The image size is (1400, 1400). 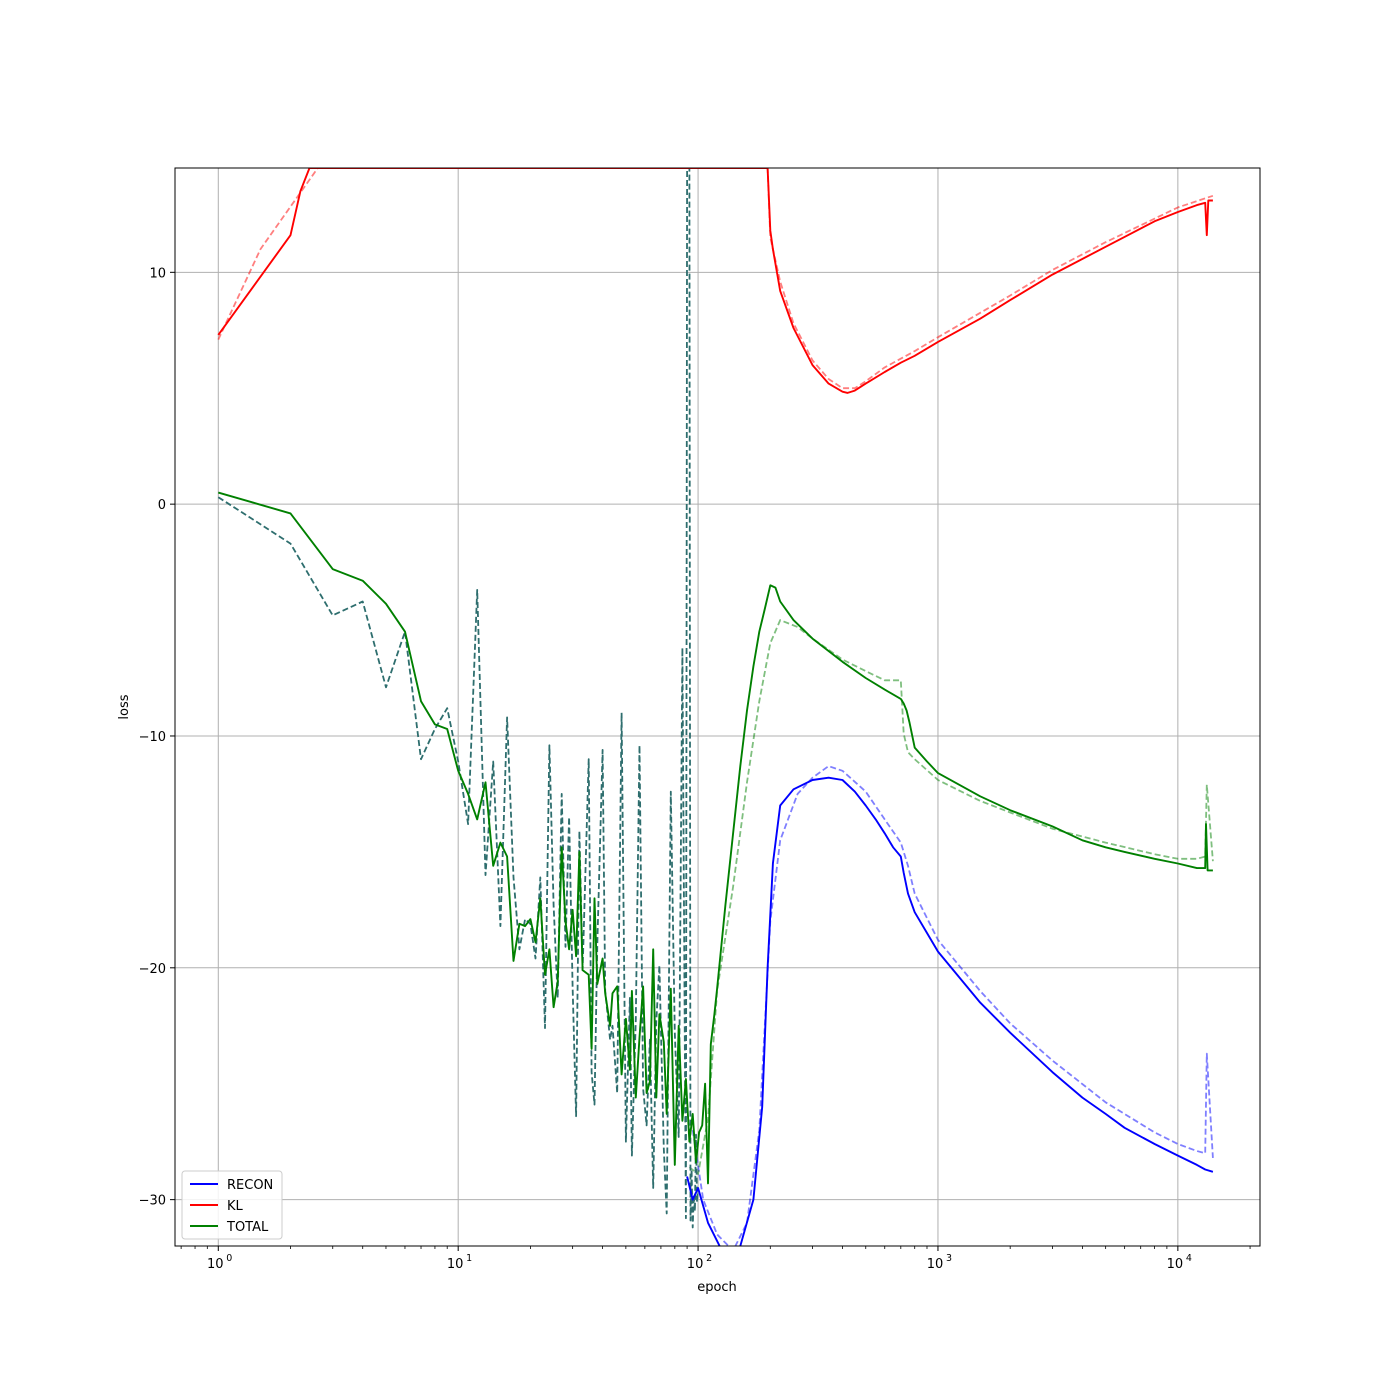 What do you see at coordinates (950, 1011) in the screenshot?
I see `series-line-recon` at bounding box center [950, 1011].